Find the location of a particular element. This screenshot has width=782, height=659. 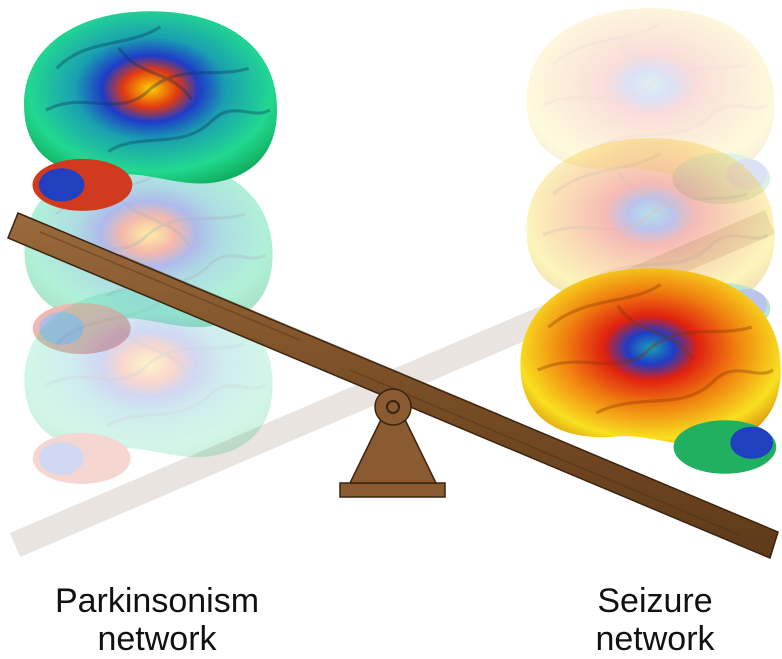

fulcrum-base is located at coordinates (392, 490).